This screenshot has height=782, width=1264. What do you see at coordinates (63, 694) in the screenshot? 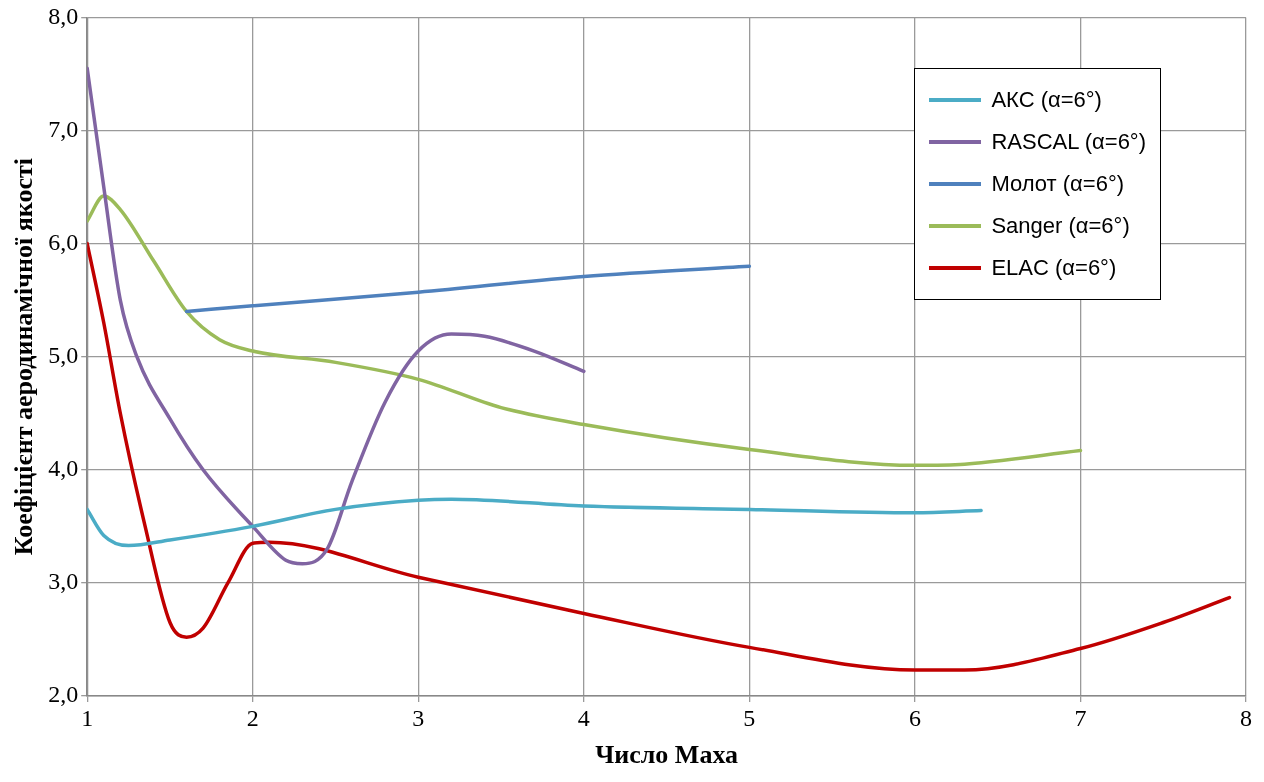
I see `y-tick-label: 2,0` at bounding box center [63, 694].